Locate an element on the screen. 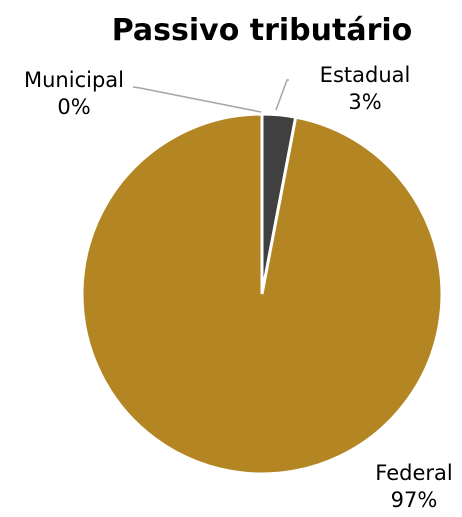  leader-line-municipal is located at coordinates (197, 99).